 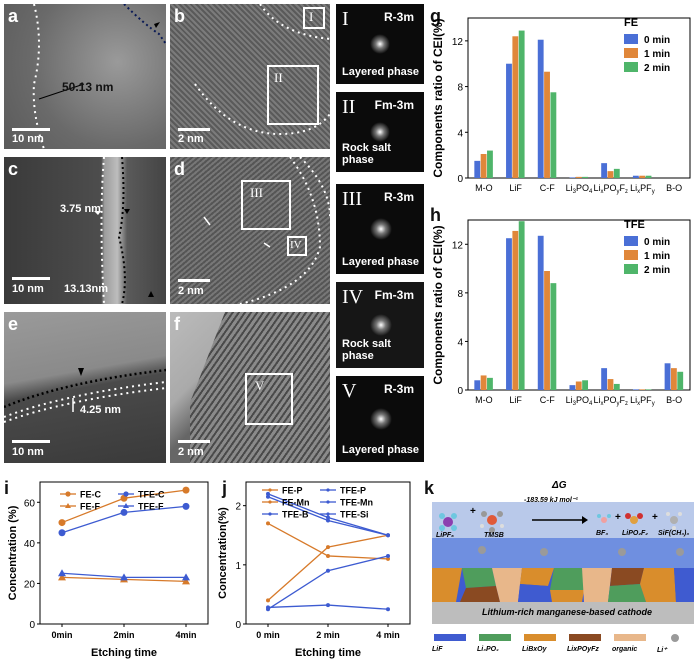 What do you see at coordinates (680, 380) in the screenshot?
I see `bar-2-min-B-O` at bounding box center [680, 380].